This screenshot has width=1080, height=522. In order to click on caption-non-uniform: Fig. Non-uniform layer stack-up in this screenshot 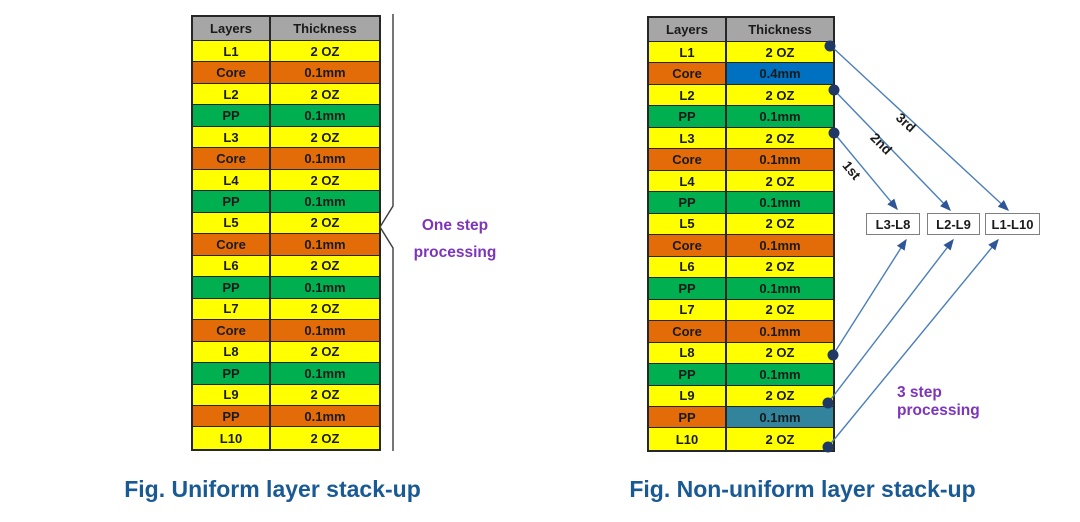, I will do `click(802, 489)`.